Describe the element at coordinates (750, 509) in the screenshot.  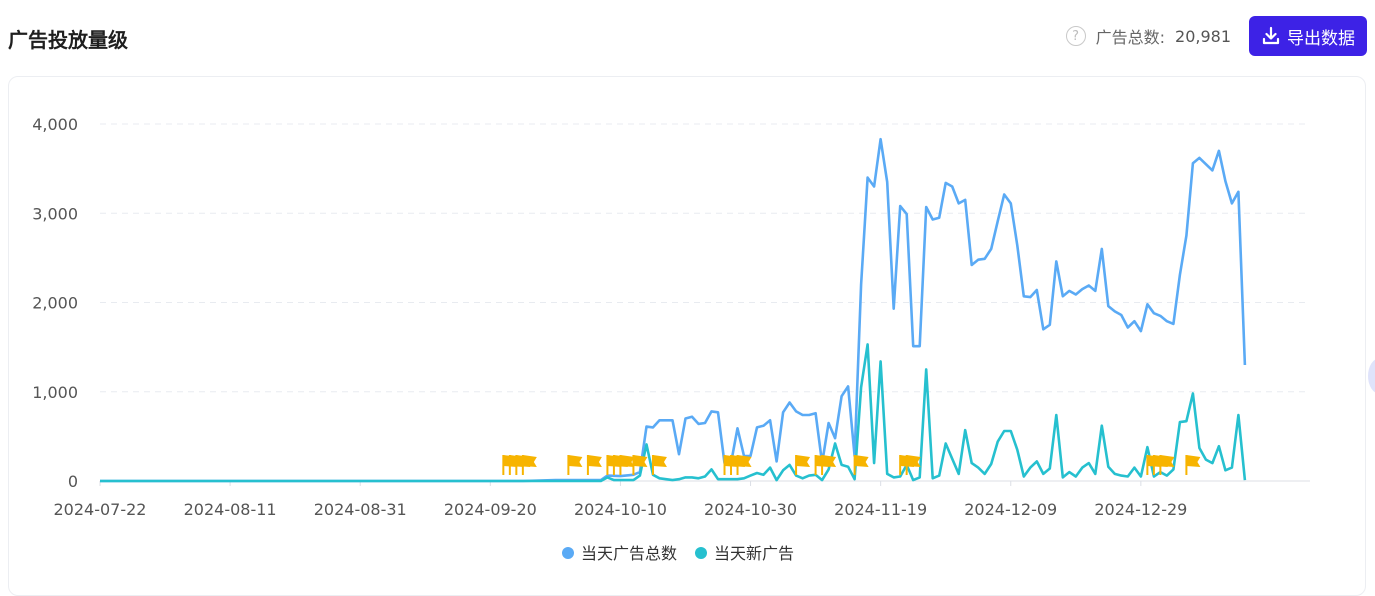
I see `x-tick-label: 2024-10-30` at that location.